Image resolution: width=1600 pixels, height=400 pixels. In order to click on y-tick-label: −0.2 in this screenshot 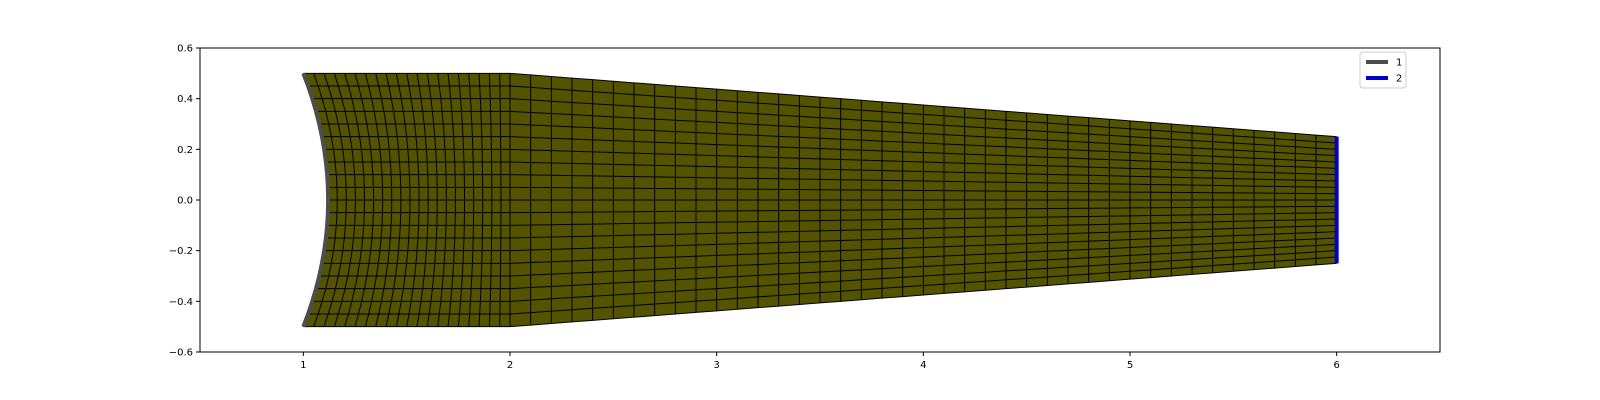, I will do `click(181, 251)`.